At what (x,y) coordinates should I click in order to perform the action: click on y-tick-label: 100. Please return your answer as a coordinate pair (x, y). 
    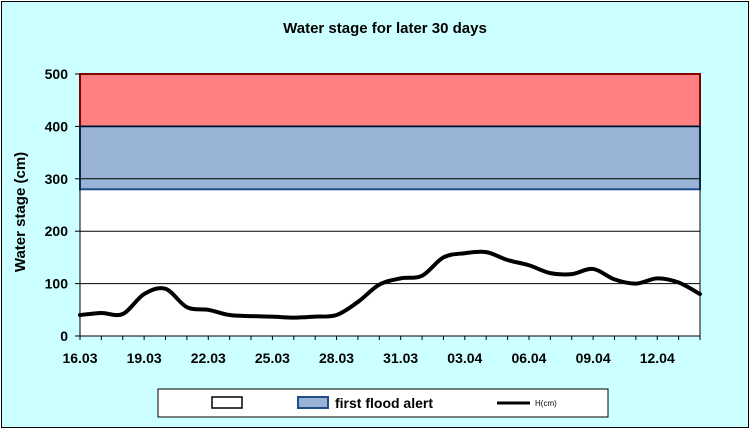
    Looking at the image, I should click on (57, 284).